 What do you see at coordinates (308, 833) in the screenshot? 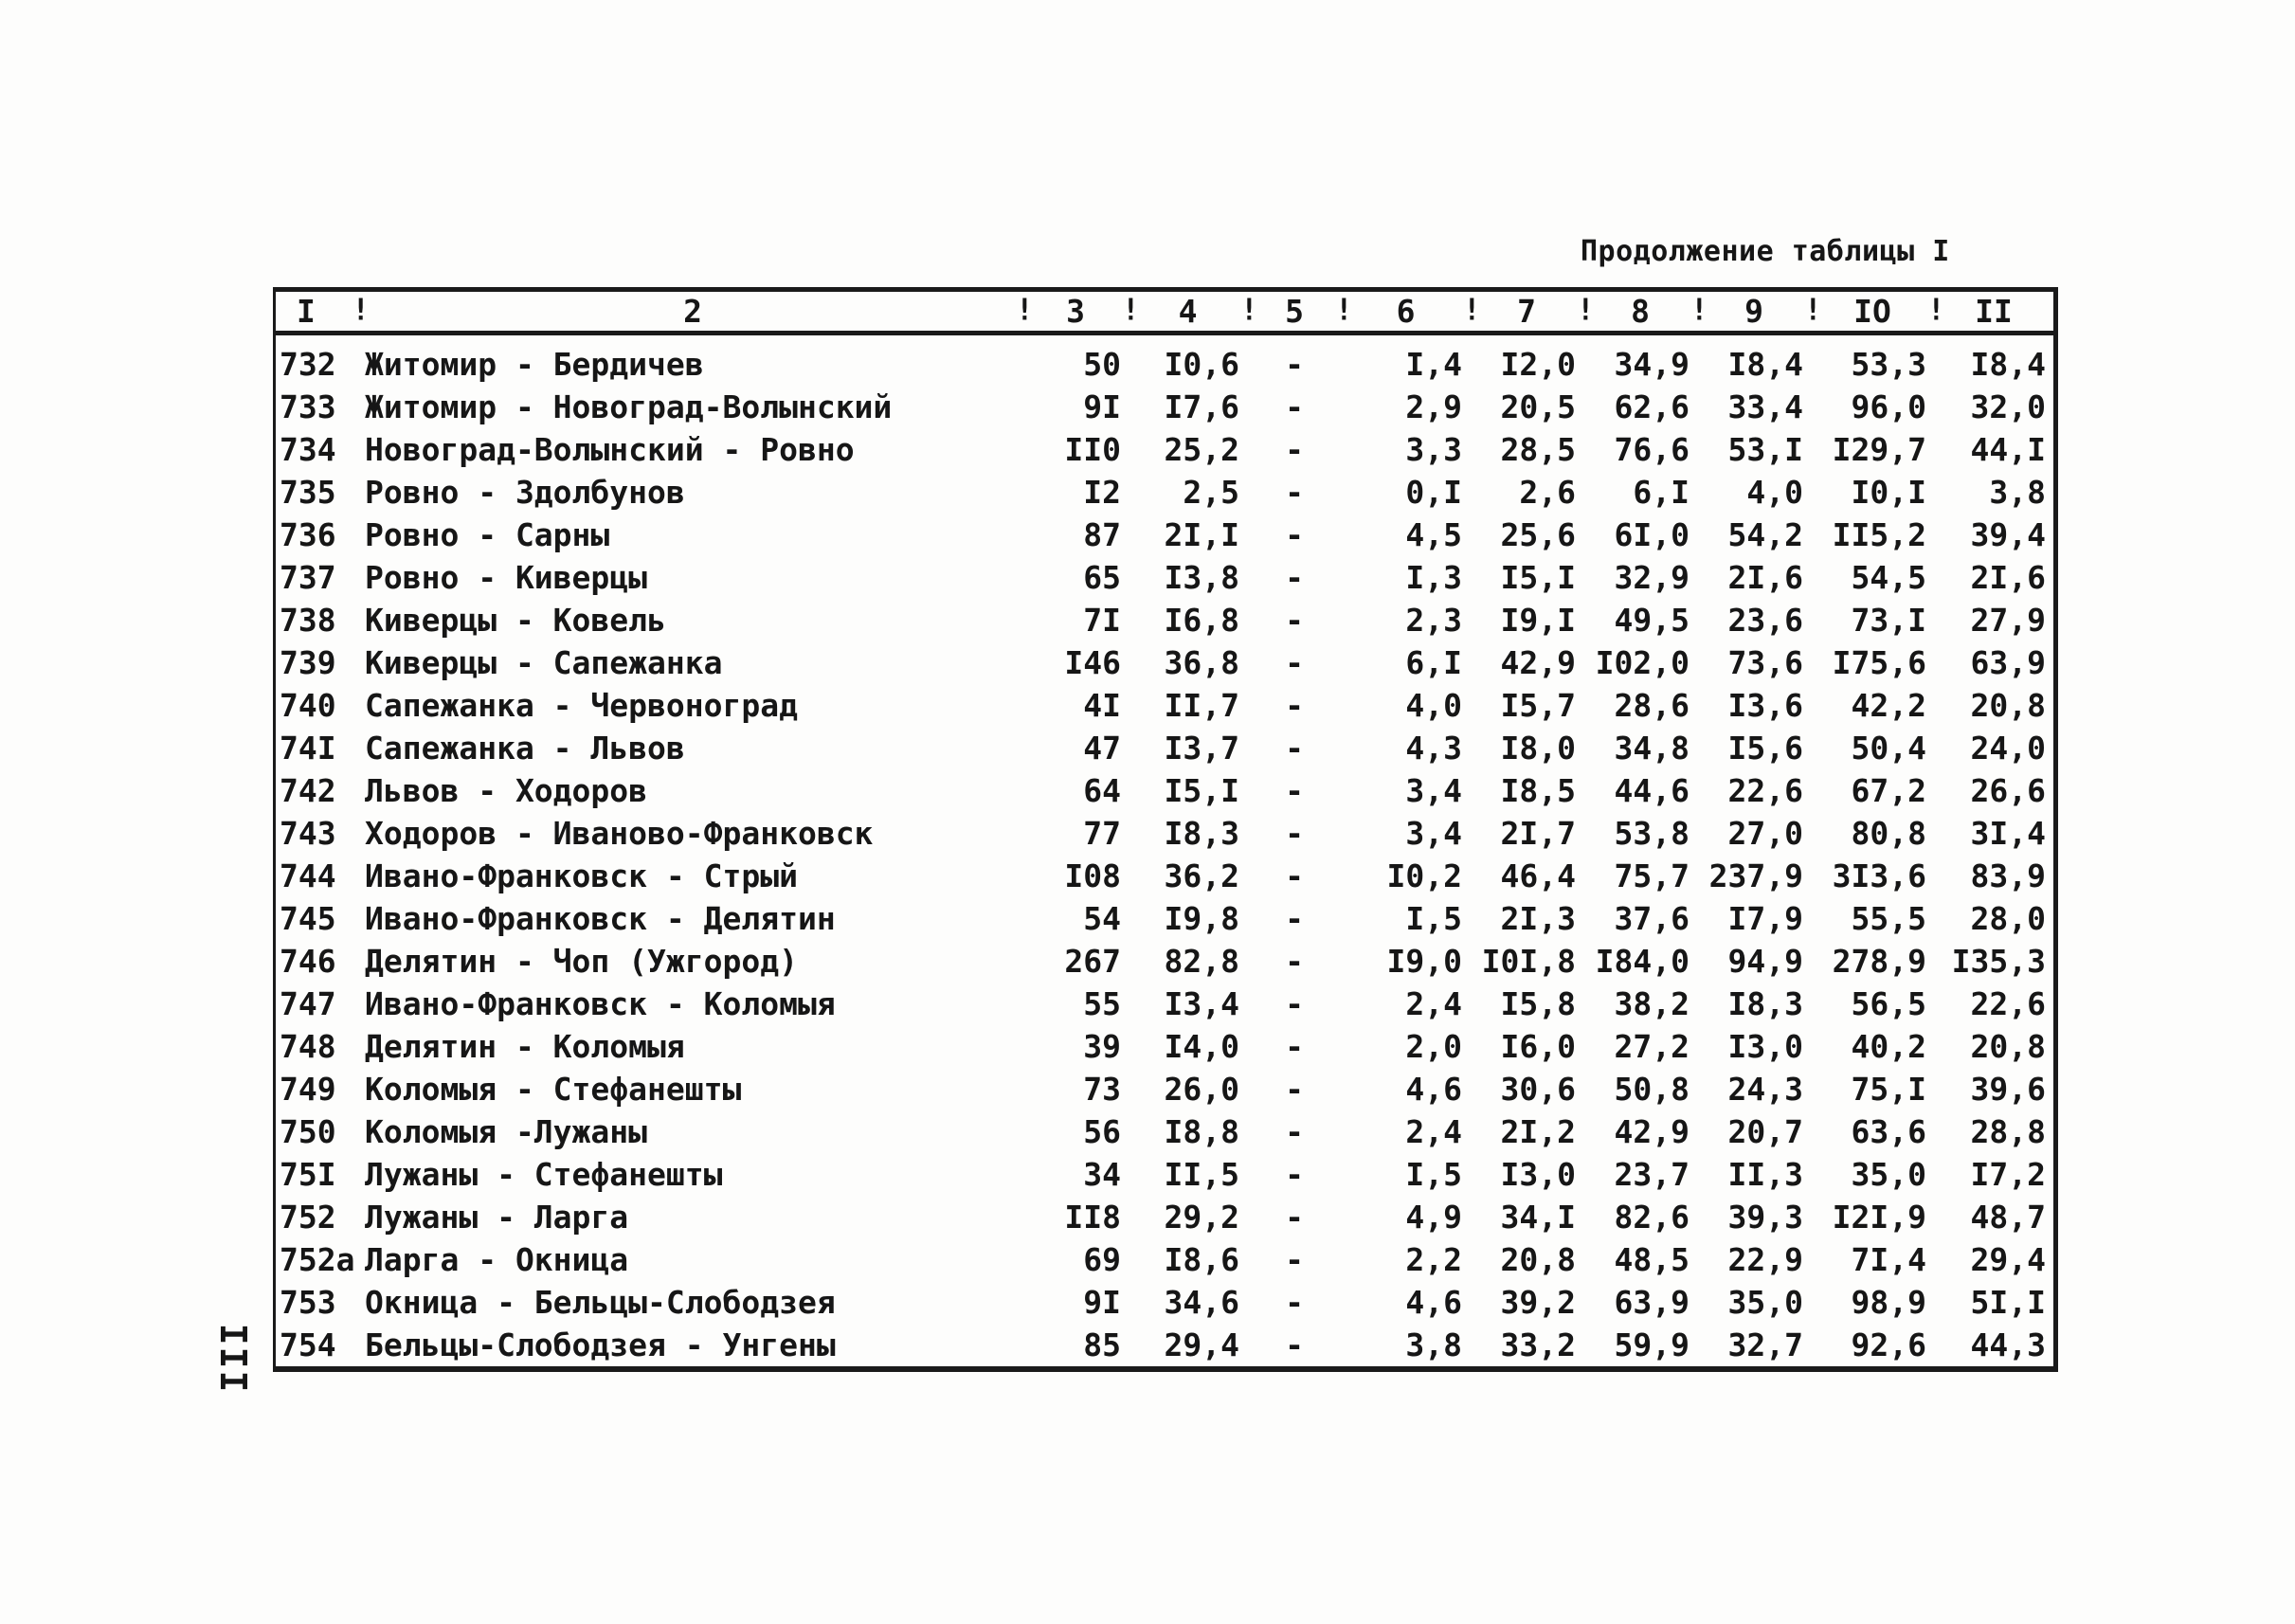
I see `row-number-cell: 743` at bounding box center [308, 833].